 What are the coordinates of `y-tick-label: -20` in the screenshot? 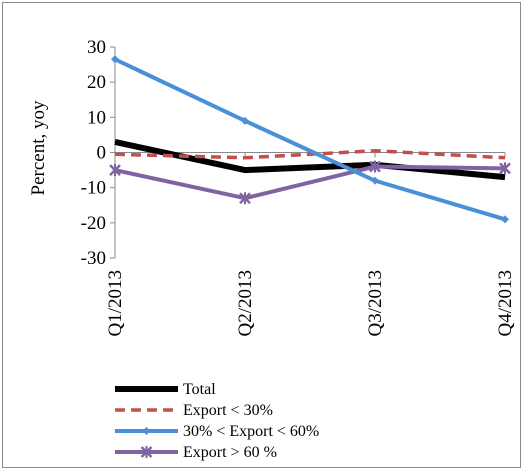 It's located at (93, 223).